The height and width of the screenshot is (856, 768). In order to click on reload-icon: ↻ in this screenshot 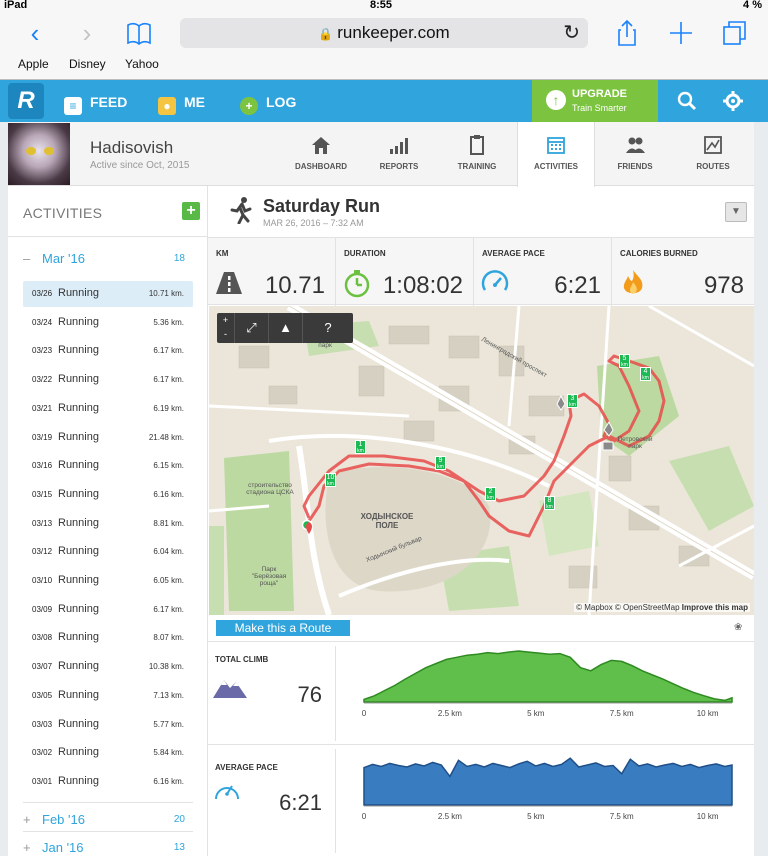, I will do `click(571, 33)`.